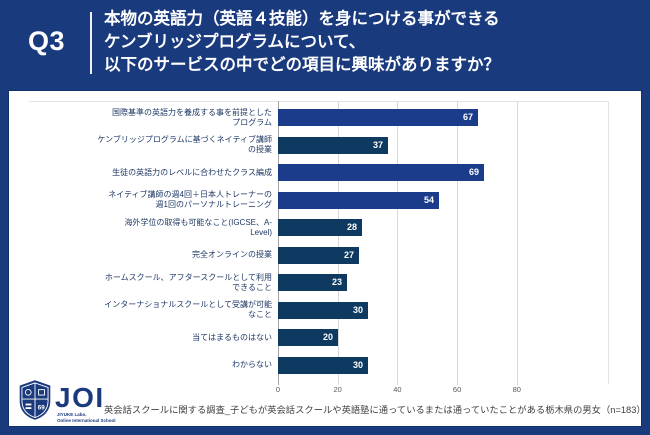 Image resolution: width=650 pixels, height=435 pixels. What do you see at coordinates (184, 144) in the screenshot?
I see `category-label: ケンブリッジプログラムに基づくネイティブ講師 の授業` at bounding box center [184, 144].